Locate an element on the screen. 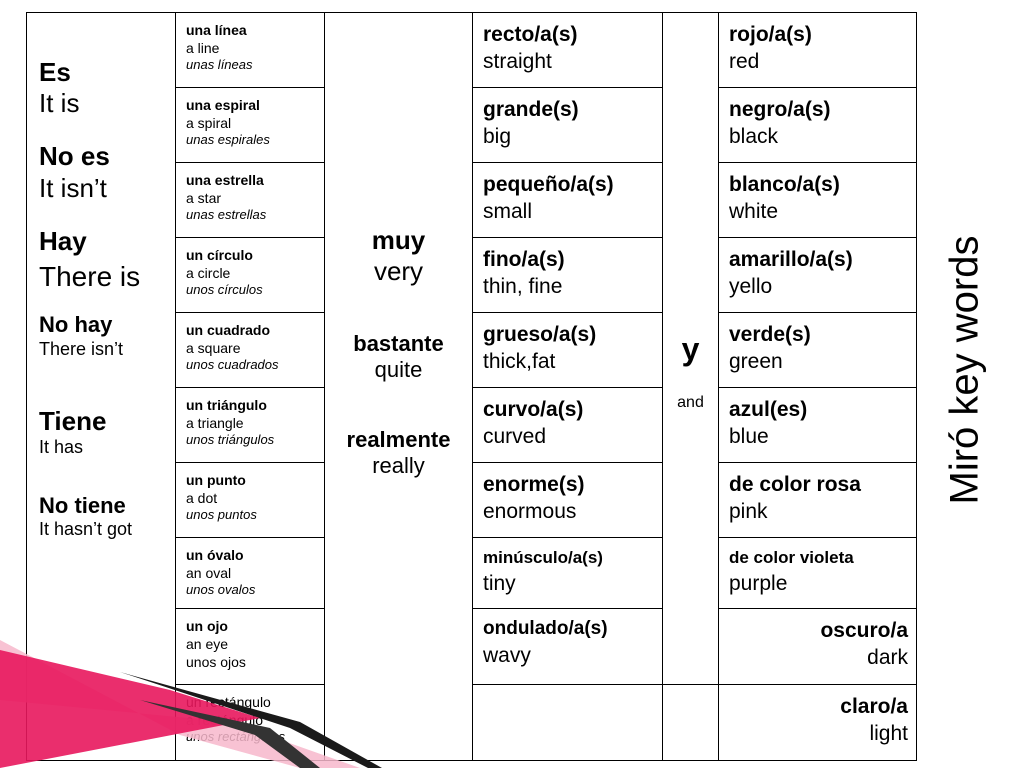  noun-plural: unos ojos is located at coordinates (216, 662).